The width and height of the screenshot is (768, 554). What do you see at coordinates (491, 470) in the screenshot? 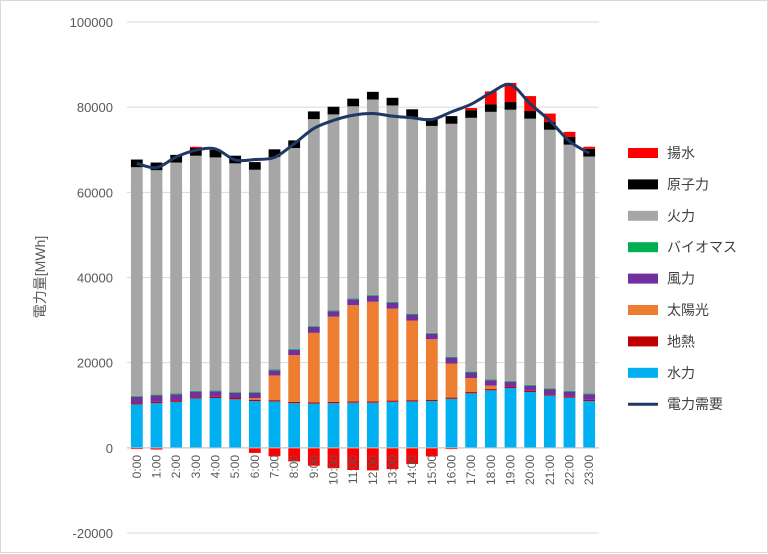
I see `x-tick-label: 18:00` at bounding box center [491, 470].